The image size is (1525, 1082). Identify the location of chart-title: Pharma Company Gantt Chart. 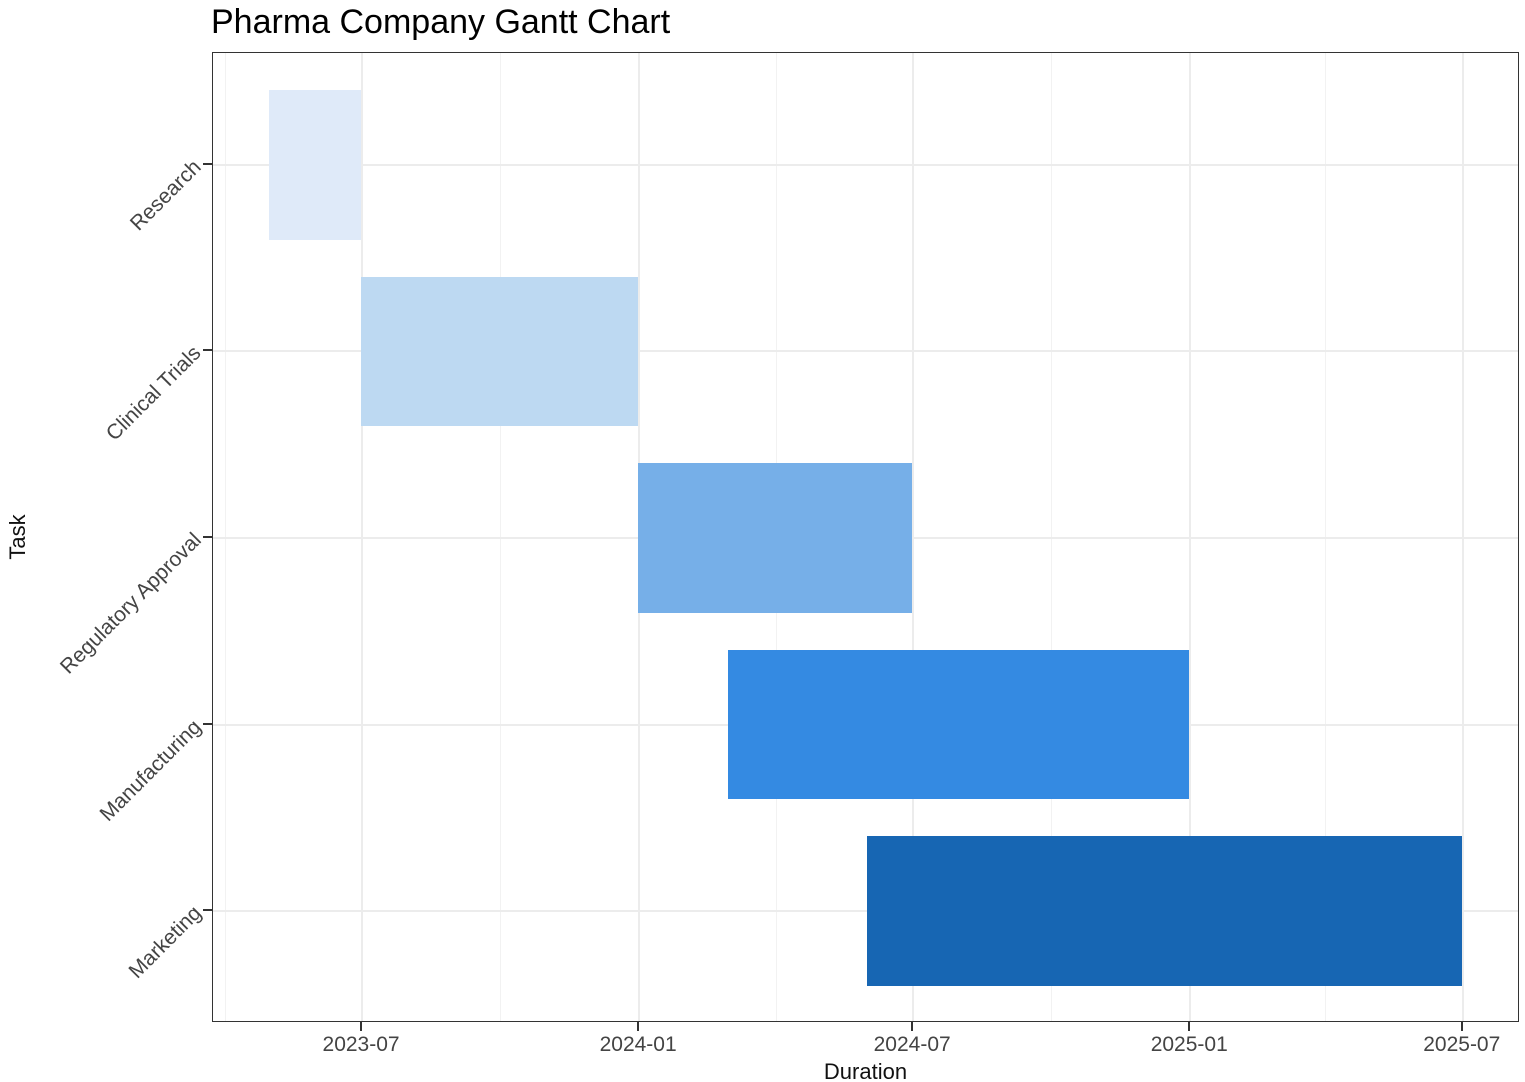
(441, 22).